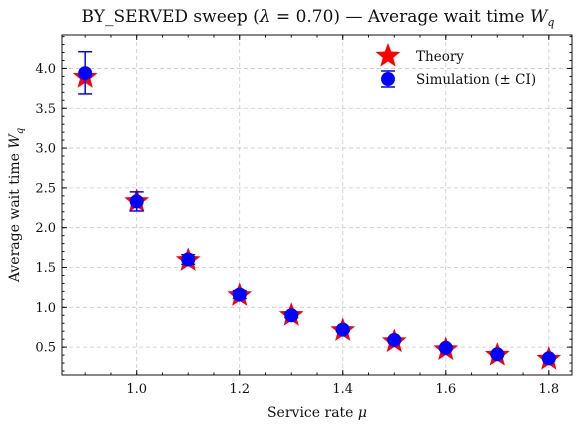  Describe the element at coordinates (45, 228) in the screenshot. I see `y-tick-label: 2.0` at that location.